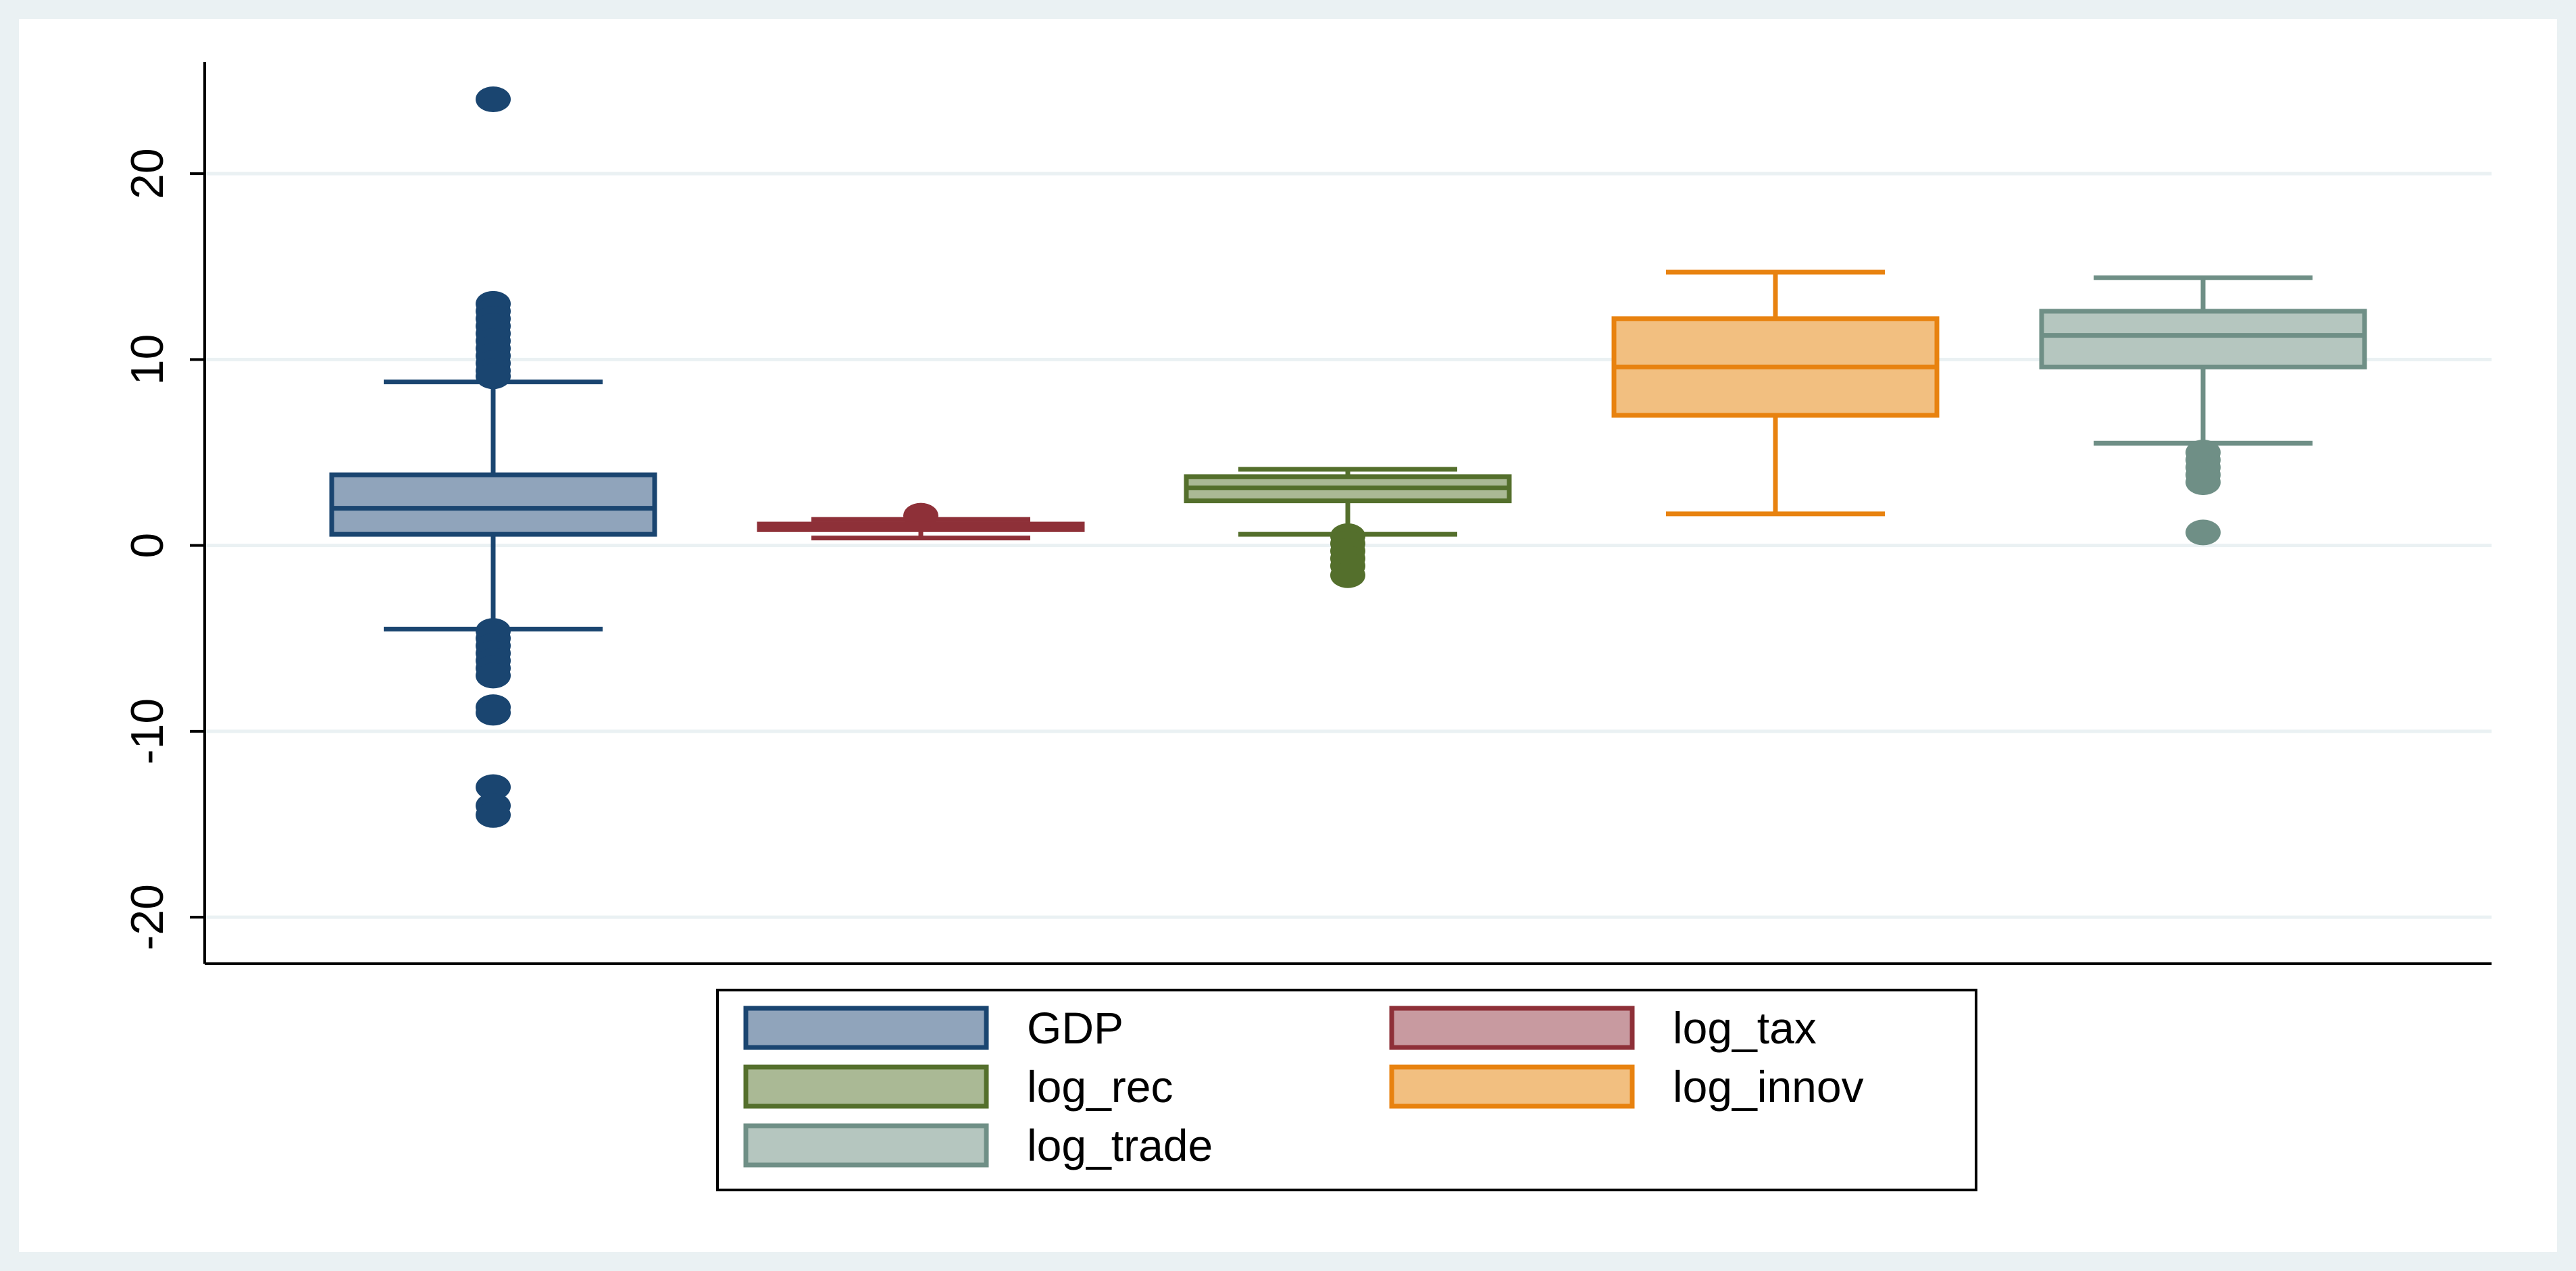  What do you see at coordinates (147, 917) in the screenshot?
I see `y-tick-label: -20` at bounding box center [147, 917].